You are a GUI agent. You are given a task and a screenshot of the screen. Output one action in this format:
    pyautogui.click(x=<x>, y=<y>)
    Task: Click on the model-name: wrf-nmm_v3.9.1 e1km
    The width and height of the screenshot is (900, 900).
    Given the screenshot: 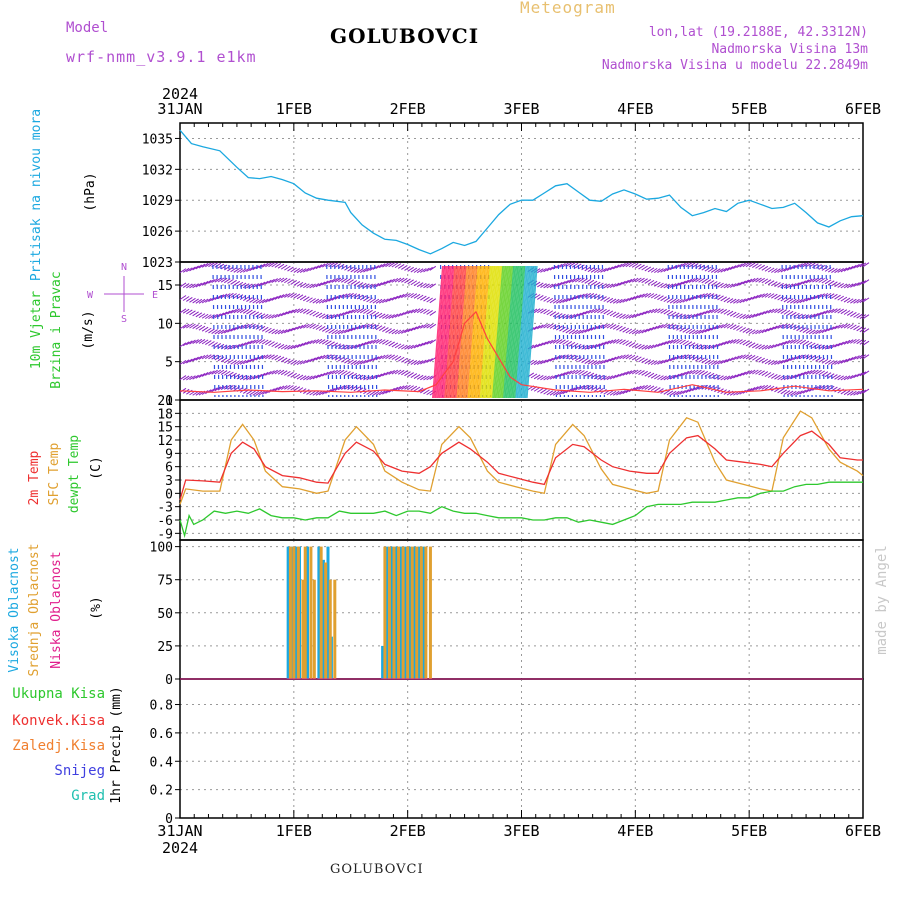 What is the action you would take?
    pyautogui.click(x=161, y=57)
    